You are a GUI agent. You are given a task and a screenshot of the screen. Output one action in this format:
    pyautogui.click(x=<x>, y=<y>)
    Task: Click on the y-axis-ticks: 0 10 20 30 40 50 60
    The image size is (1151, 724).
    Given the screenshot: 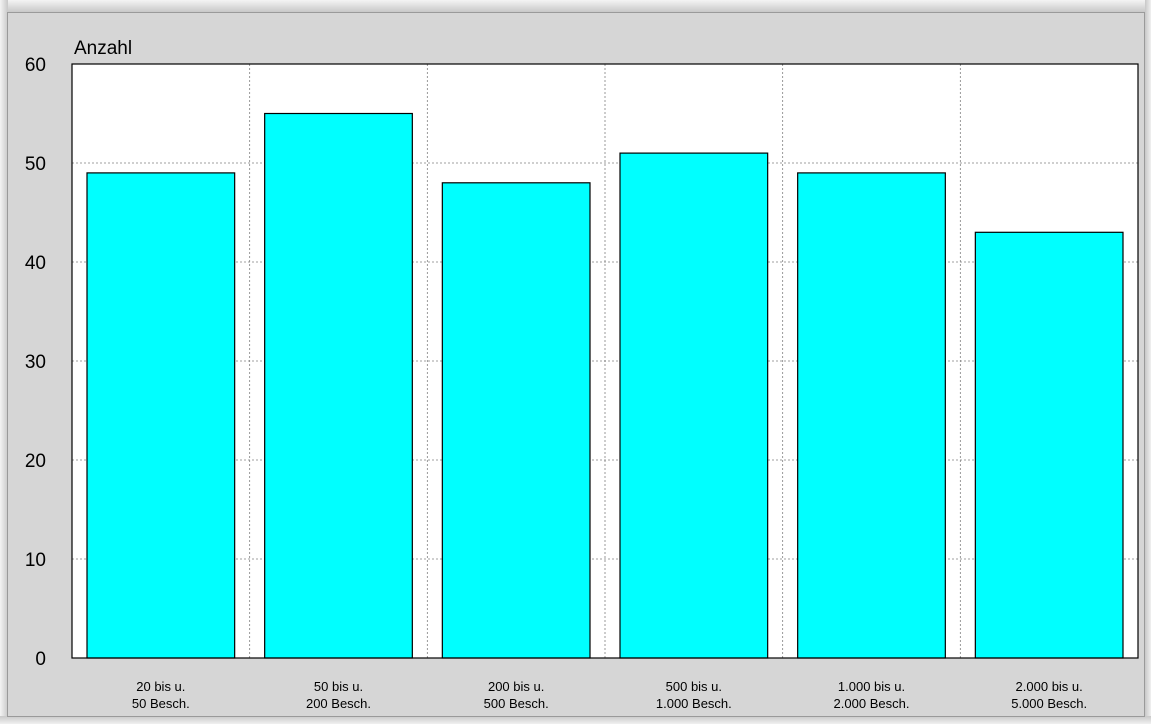 What is the action you would take?
    pyautogui.click(x=35, y=362)
    